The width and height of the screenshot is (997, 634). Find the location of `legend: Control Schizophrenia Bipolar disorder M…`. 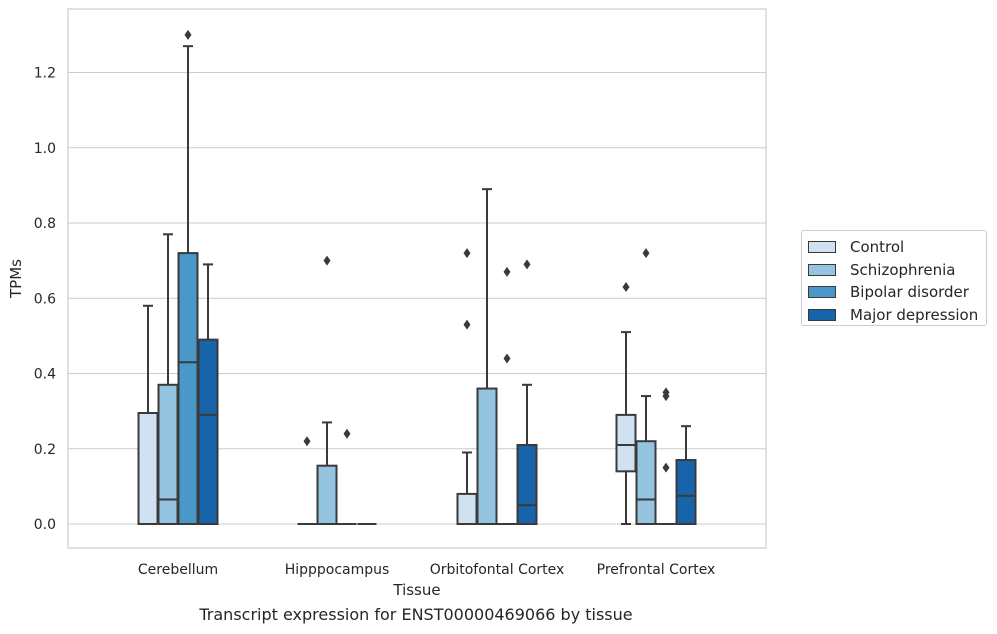

legend: Control Schizophrenia Bipolar disorder M… is located at coordinates (894, 278).